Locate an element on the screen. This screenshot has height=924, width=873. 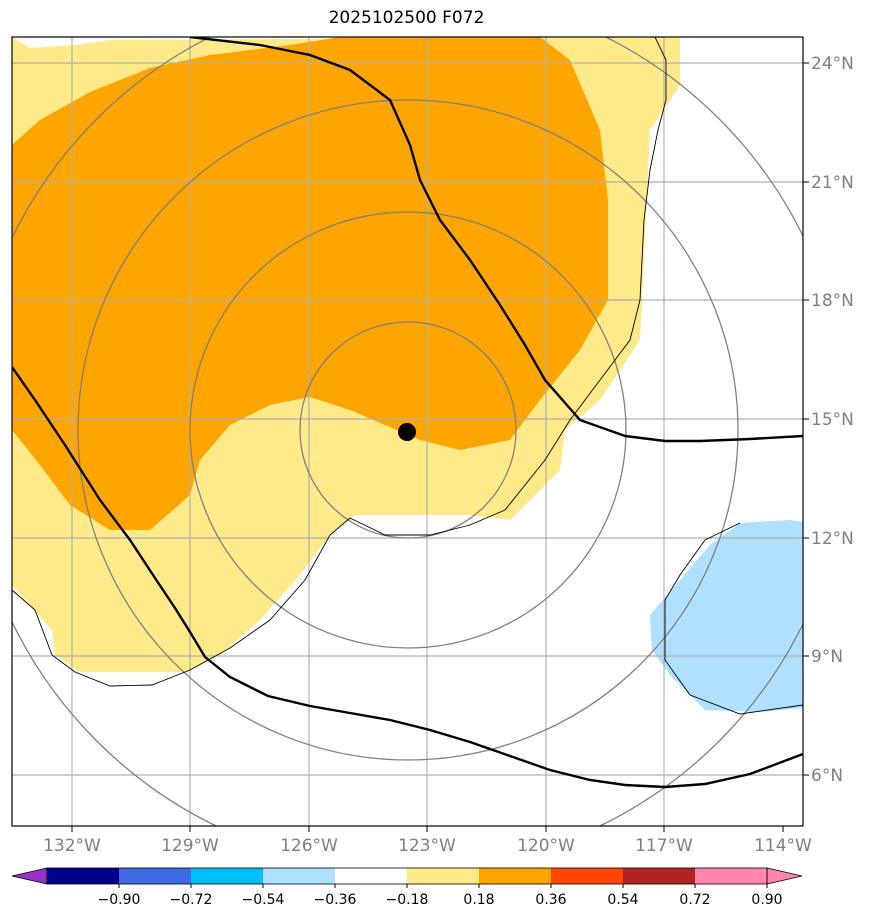
lat-label-15n: 15°N is located at coordinates (832, 420).